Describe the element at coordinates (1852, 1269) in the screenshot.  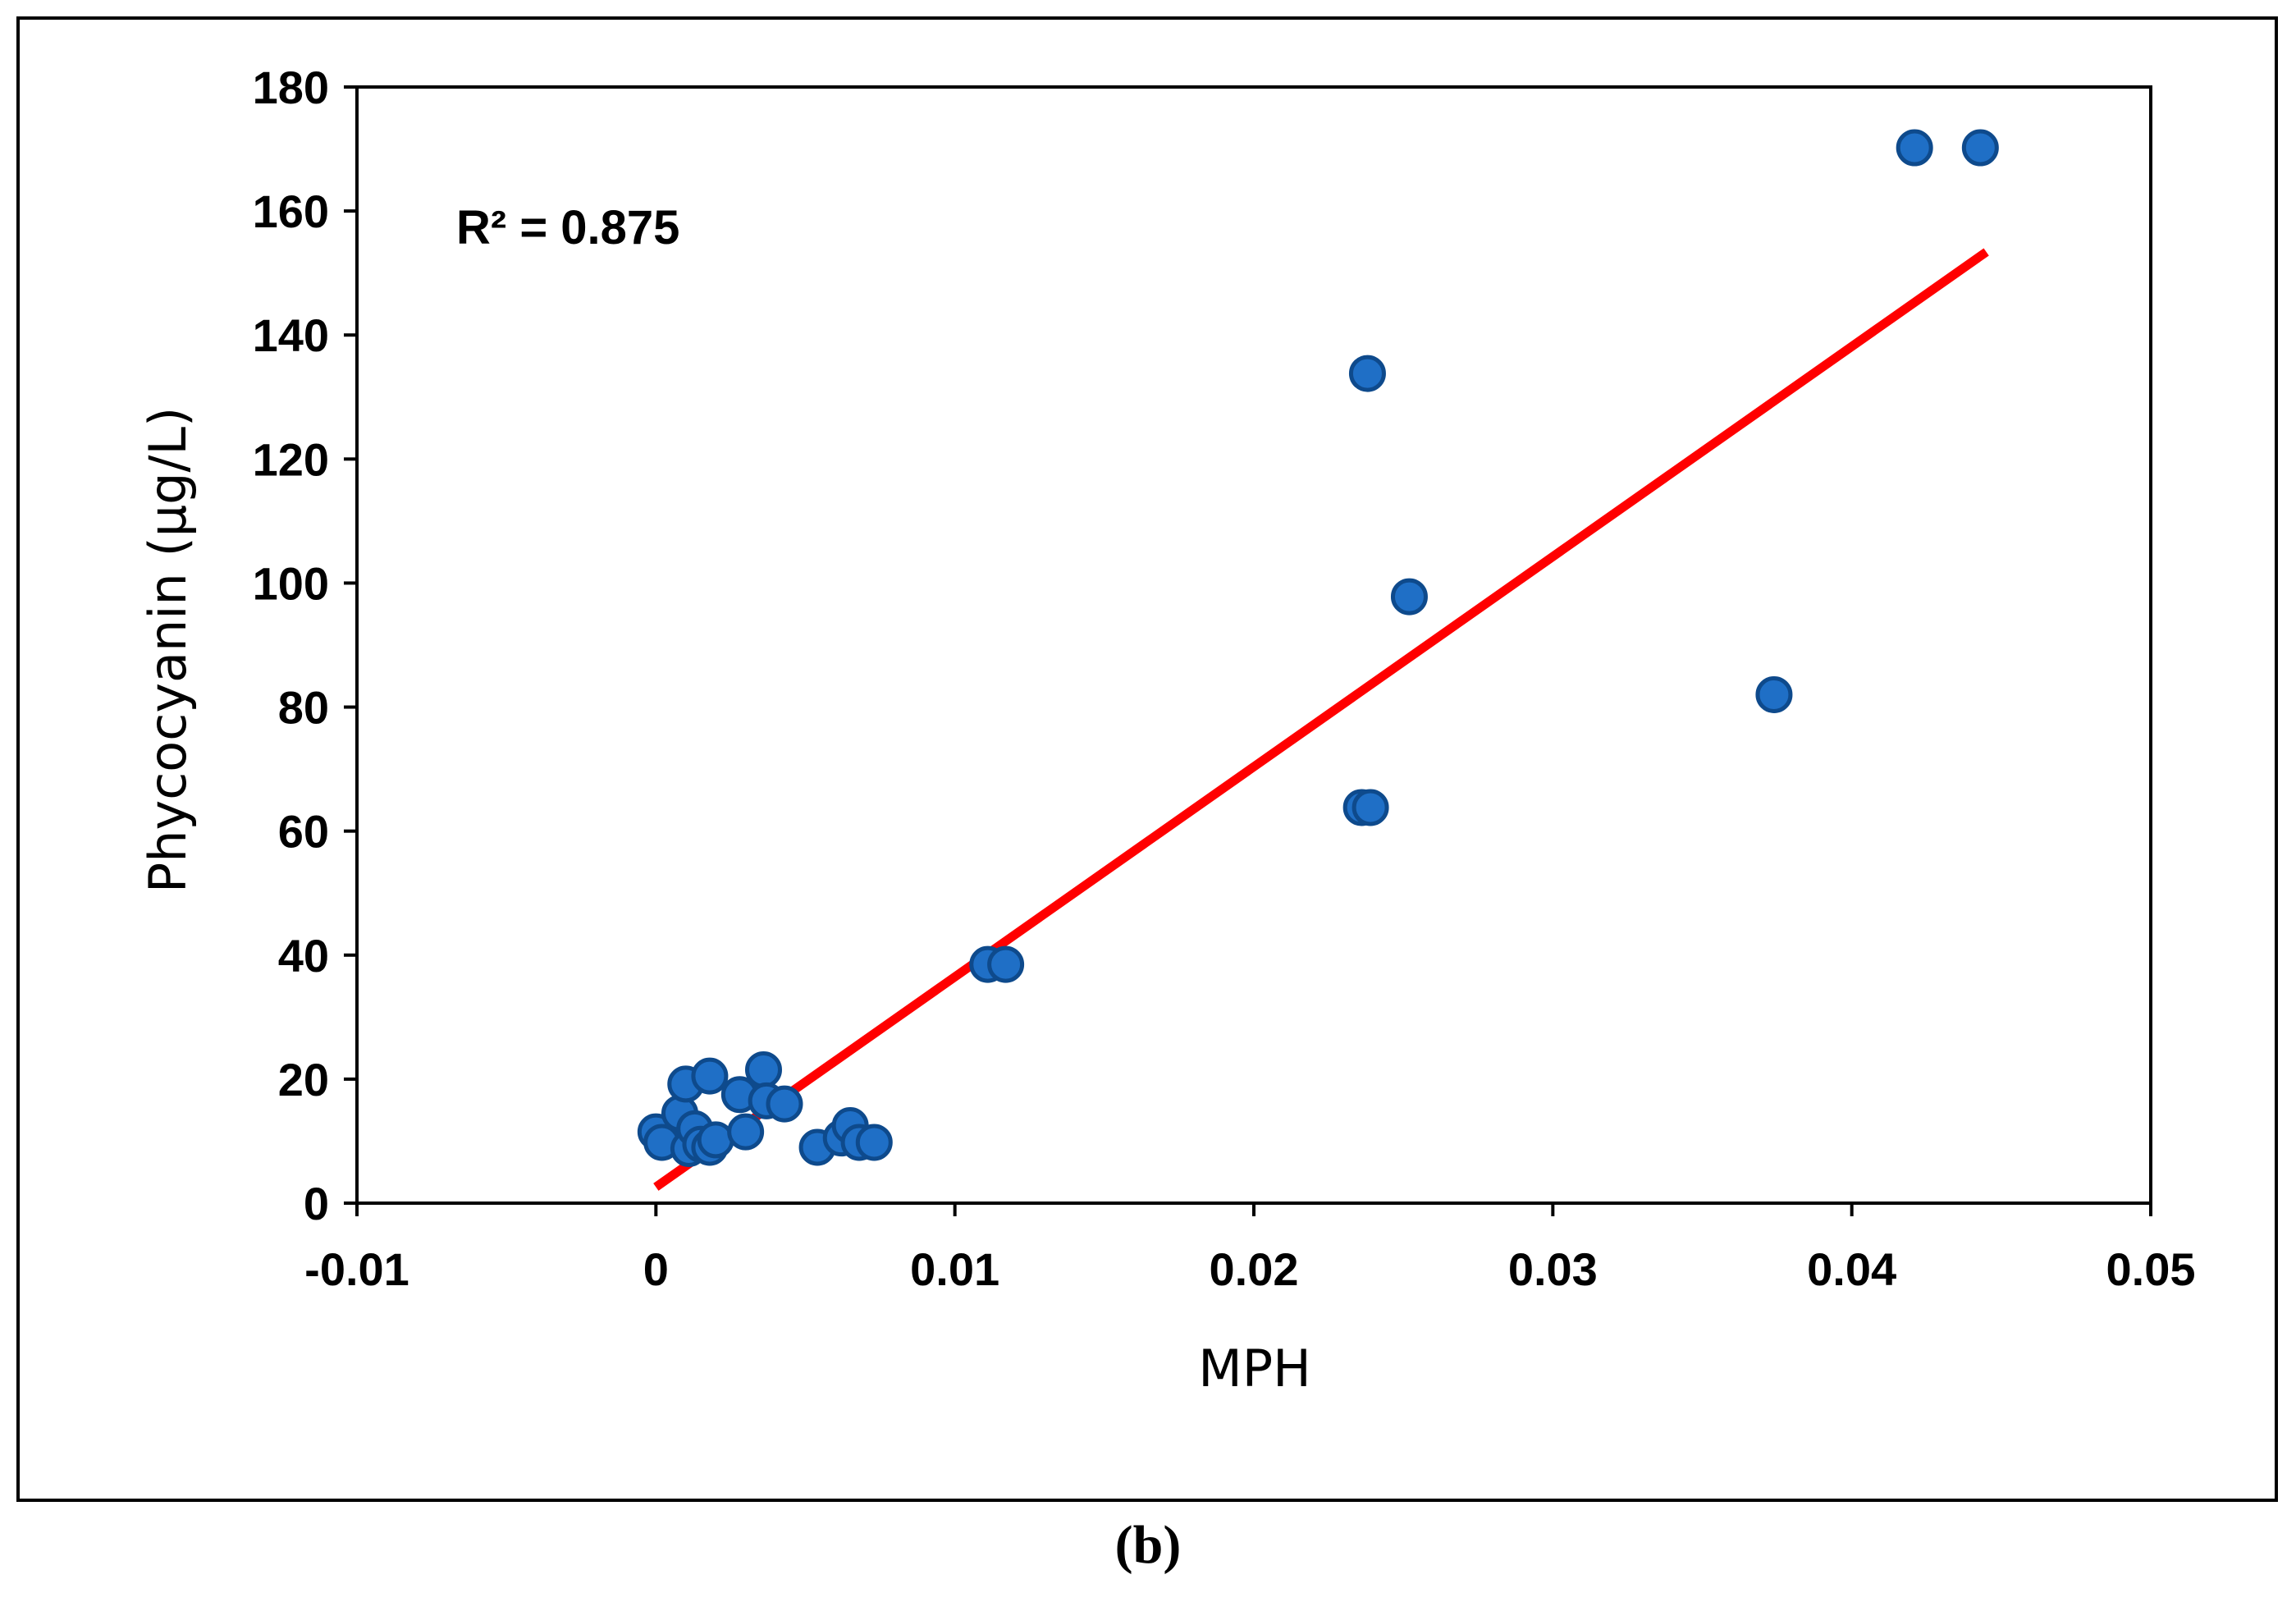
I see `x-tick-label: 0.04` at that location.